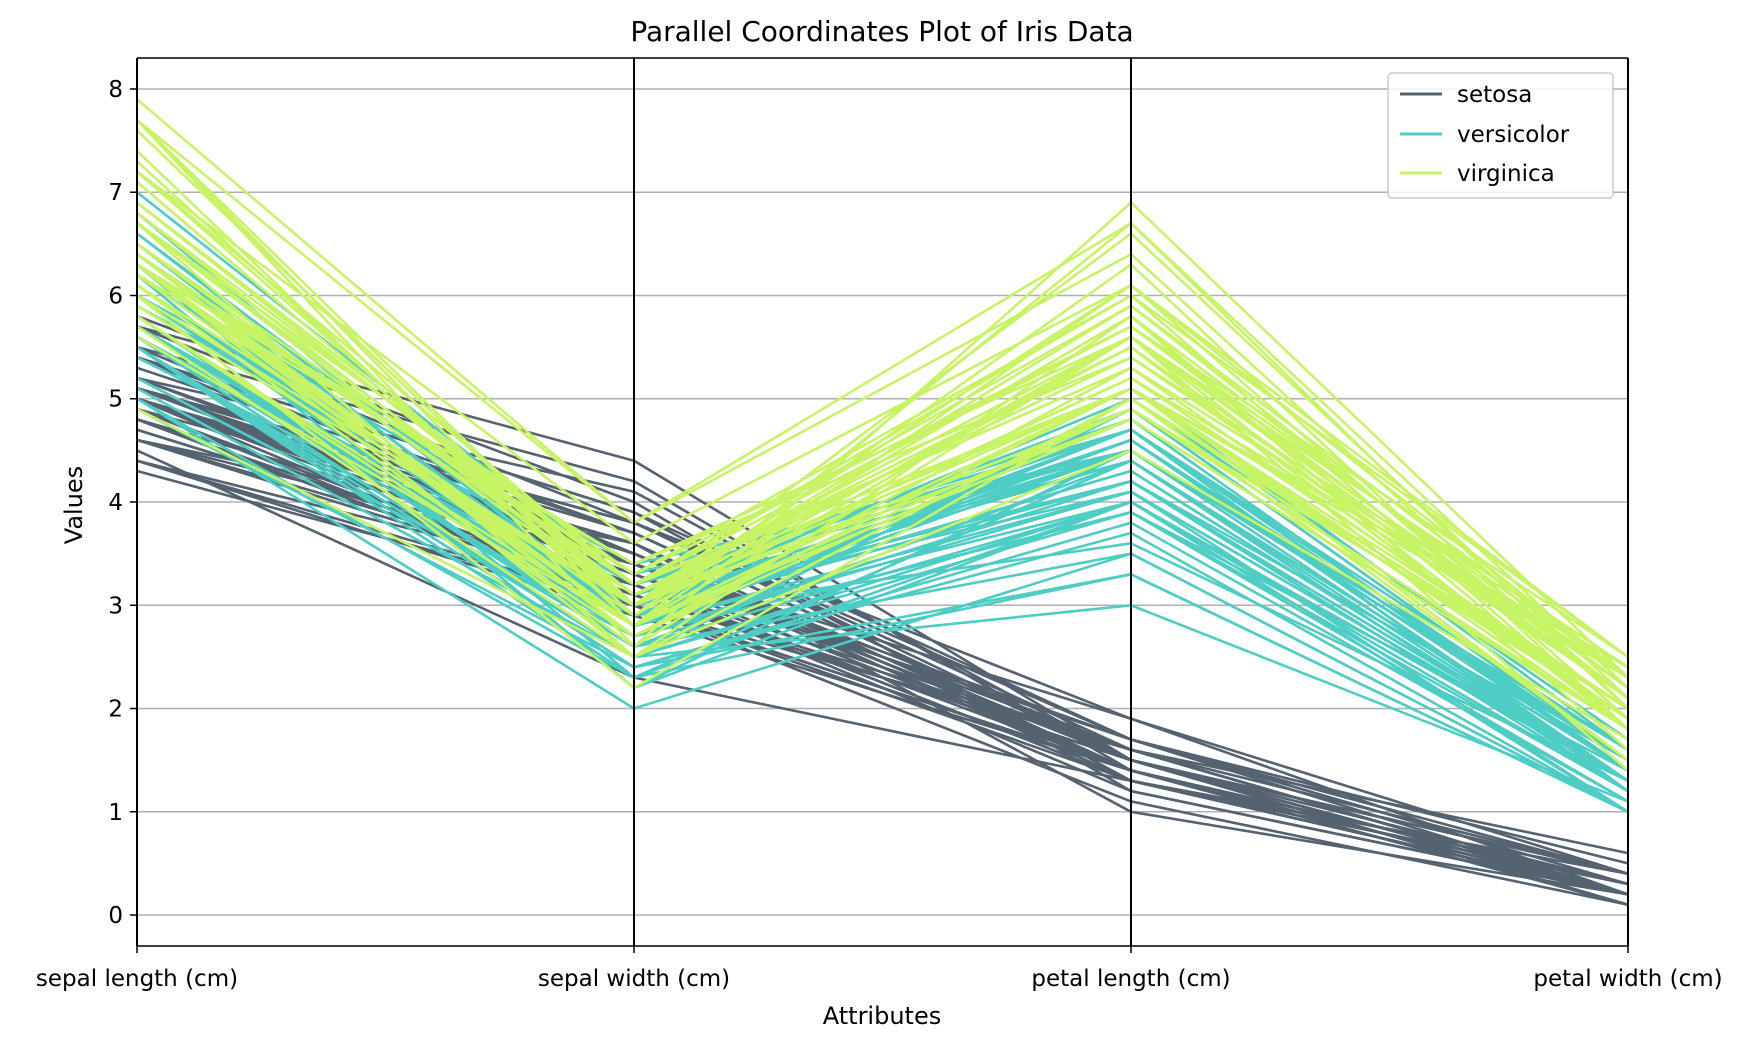  I want to click on legend-label-virginica: virginica, so click(1506, 174).